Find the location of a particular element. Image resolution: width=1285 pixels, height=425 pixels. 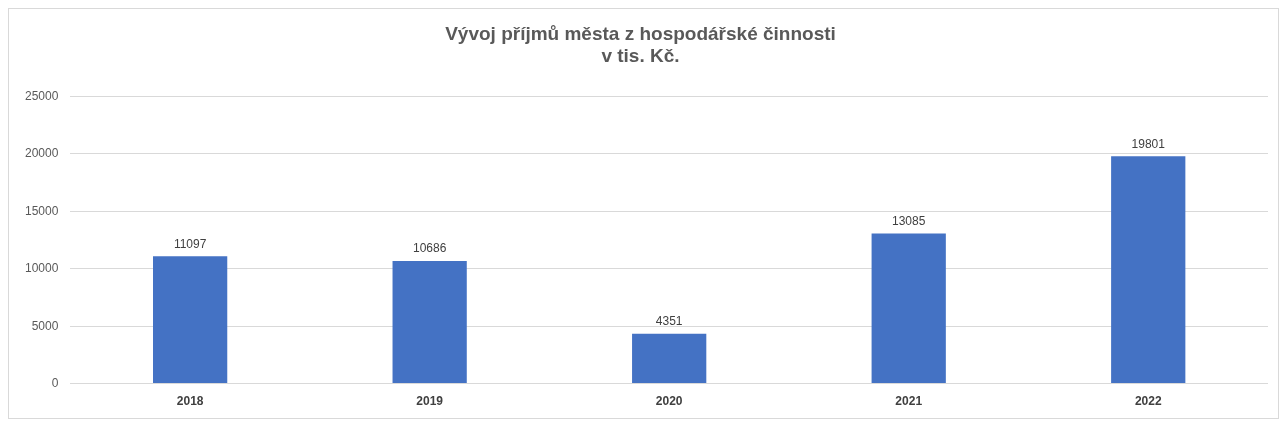

y-tick-label: 5000 is located at coordinates (45, 325).